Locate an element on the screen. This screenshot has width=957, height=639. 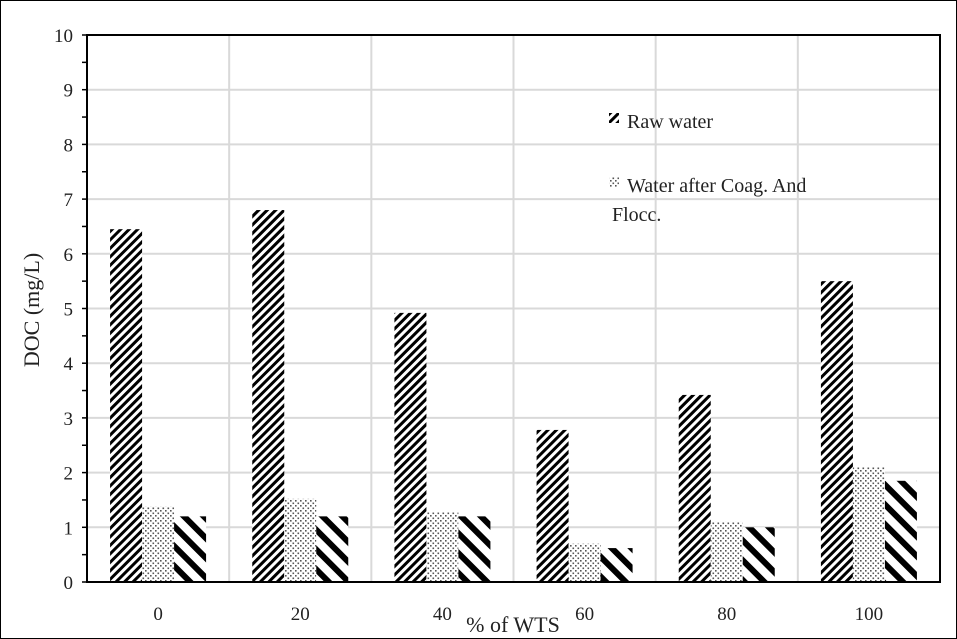
y-tick-label: 7 is located at coordinates (69, 200).